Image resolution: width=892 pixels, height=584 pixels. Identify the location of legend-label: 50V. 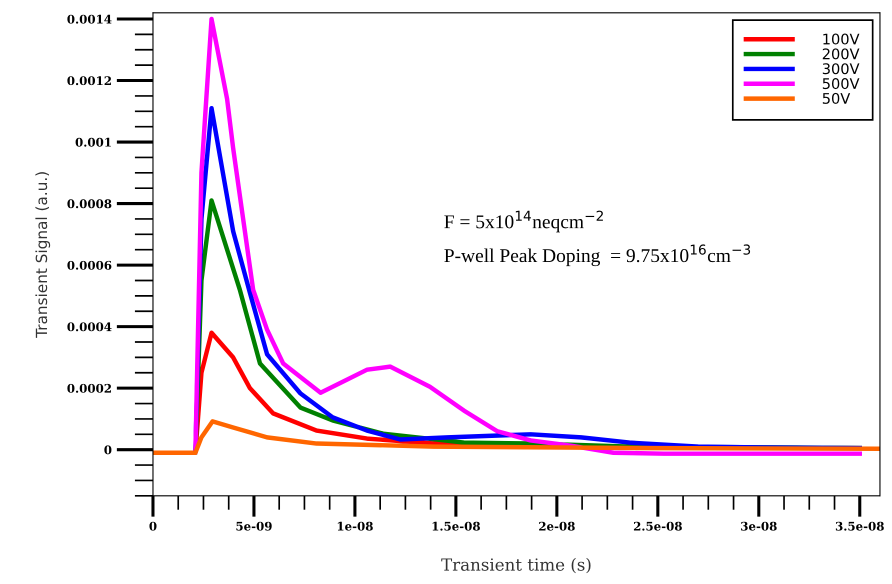
(836, 98).